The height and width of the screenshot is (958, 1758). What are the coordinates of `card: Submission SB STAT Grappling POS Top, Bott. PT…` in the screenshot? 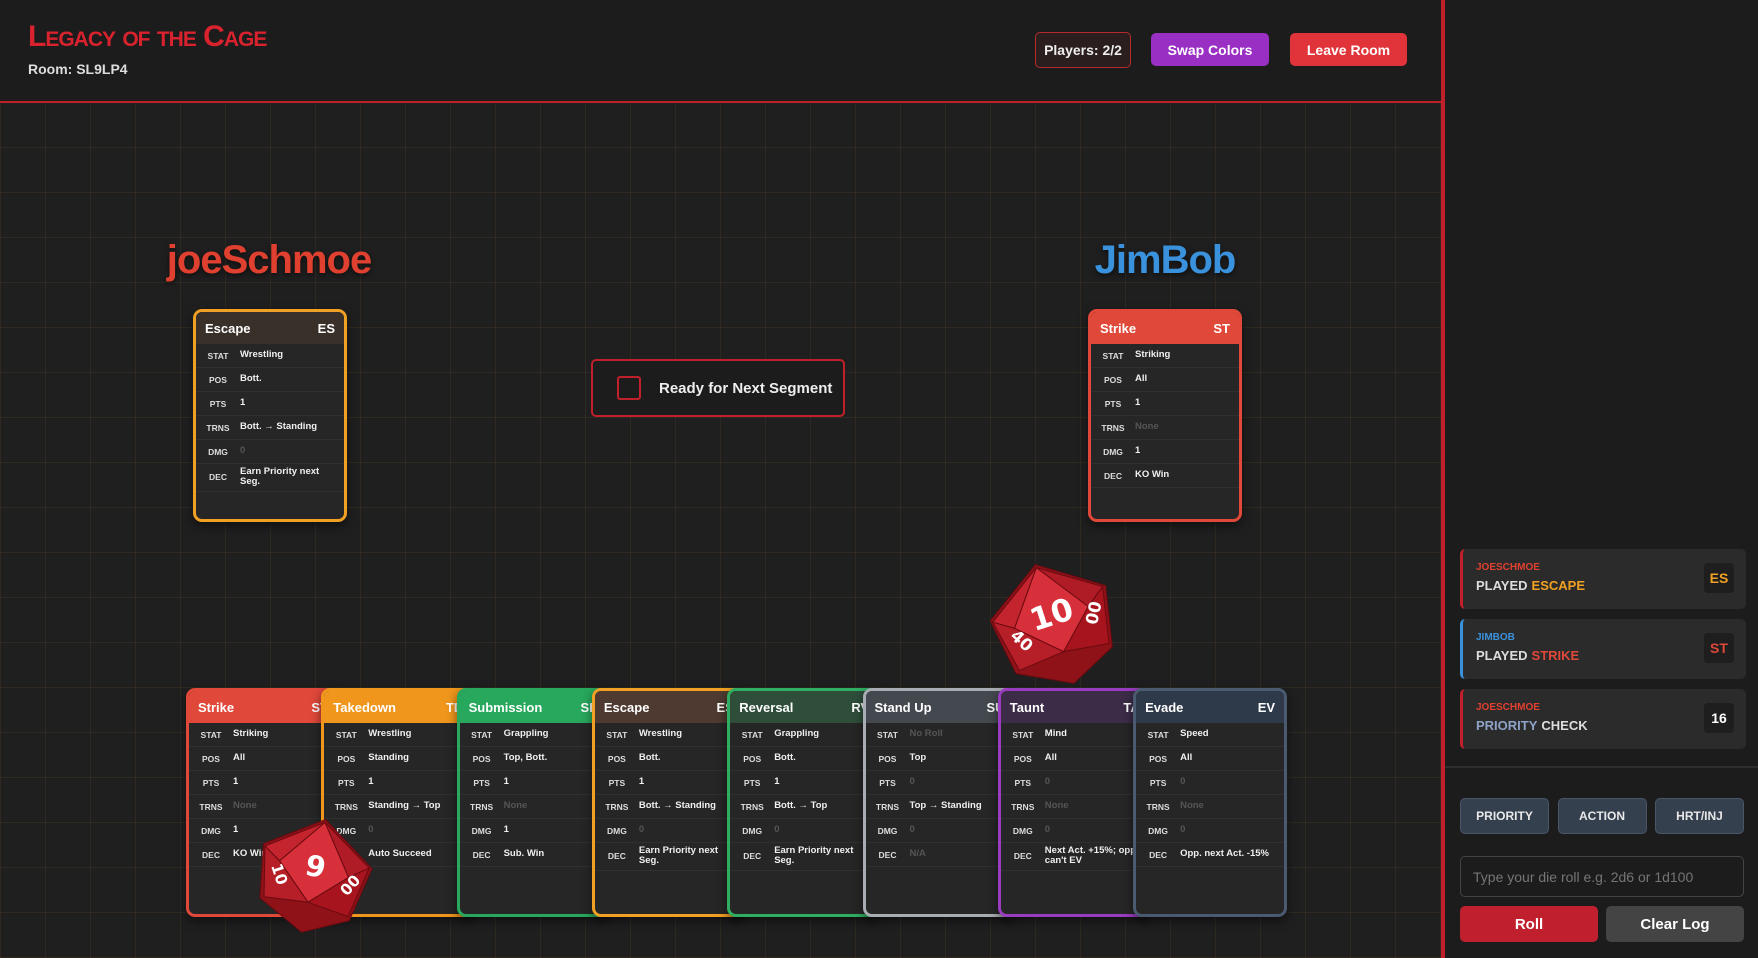 It's located at (533, 802).